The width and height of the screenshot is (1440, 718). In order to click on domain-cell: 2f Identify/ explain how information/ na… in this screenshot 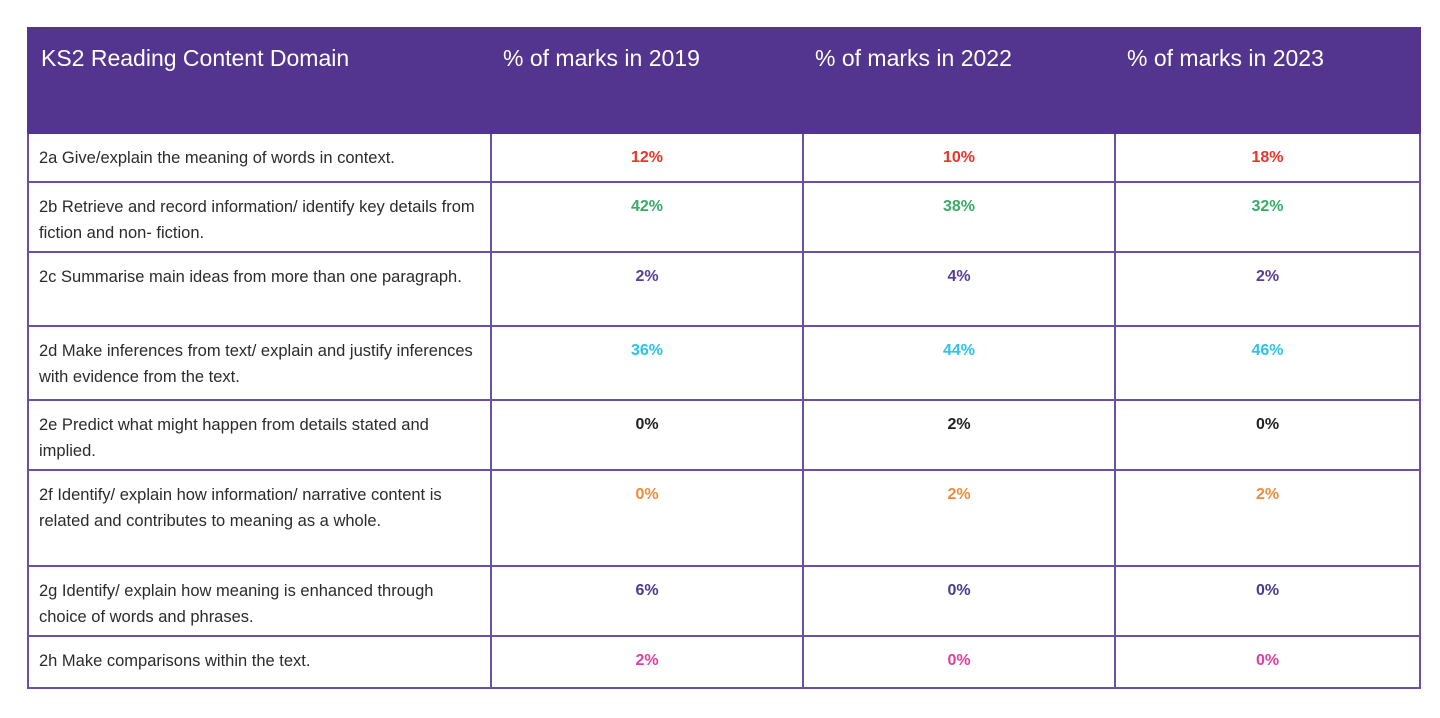, I will do `click(259, 518)`.